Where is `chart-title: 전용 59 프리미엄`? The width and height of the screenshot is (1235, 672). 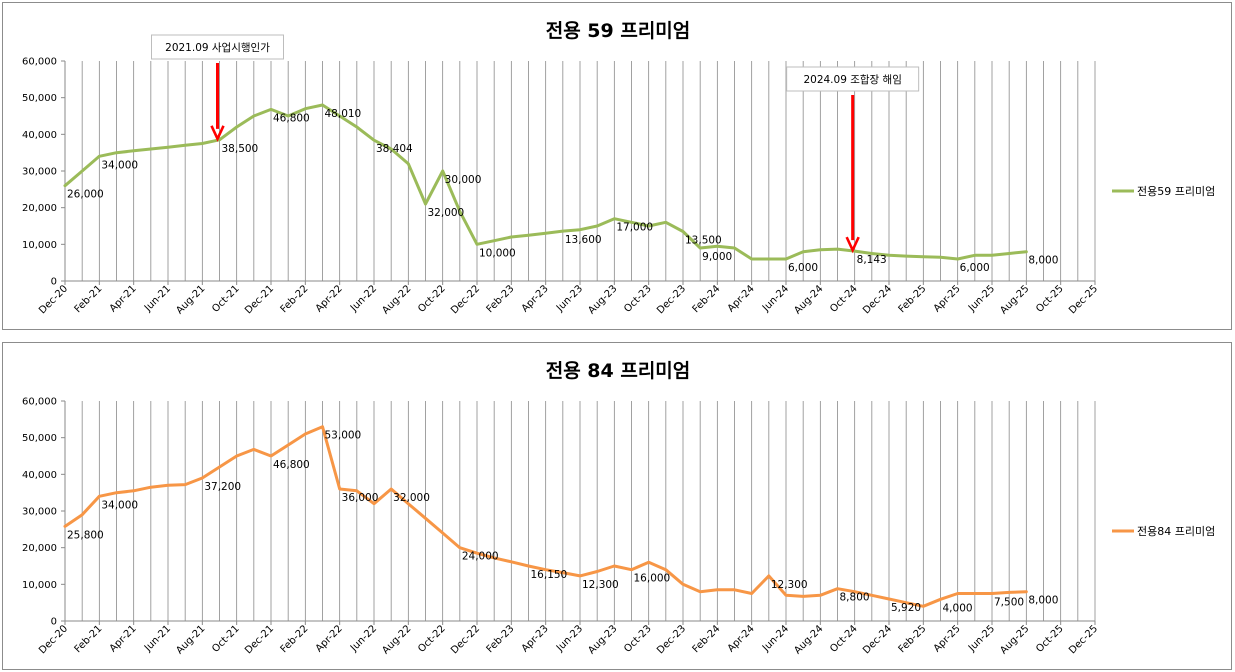
chart-title: 전용 59 프리미엄 is located at coordinates (618, 31).